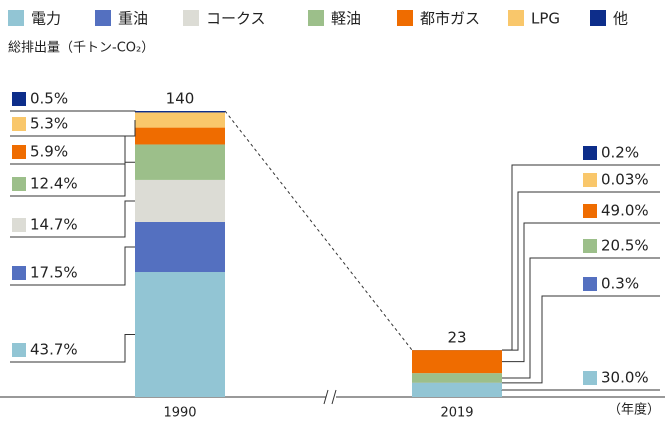 The image size is (665, 423). Describe the element at coordinates (179, 413) in the screenshot. I see `x-tick-label: 1990` at that location.